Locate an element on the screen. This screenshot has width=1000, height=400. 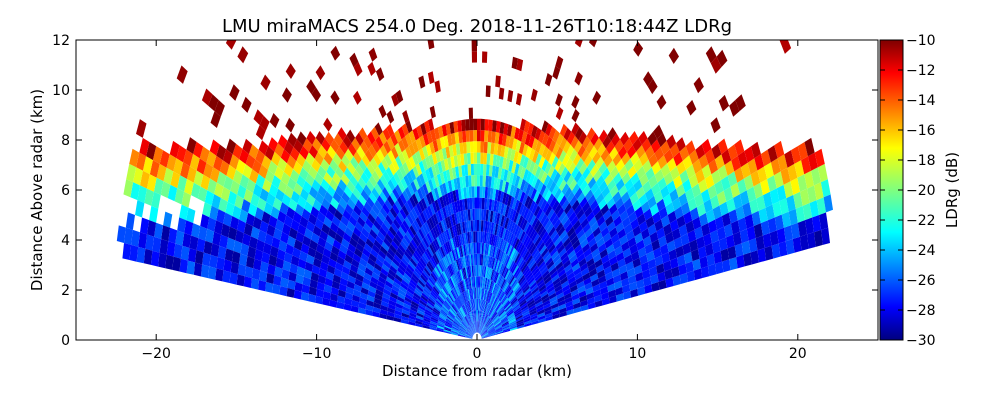
colorbar-tick-label: −14 is located at coordinates (921, 101).